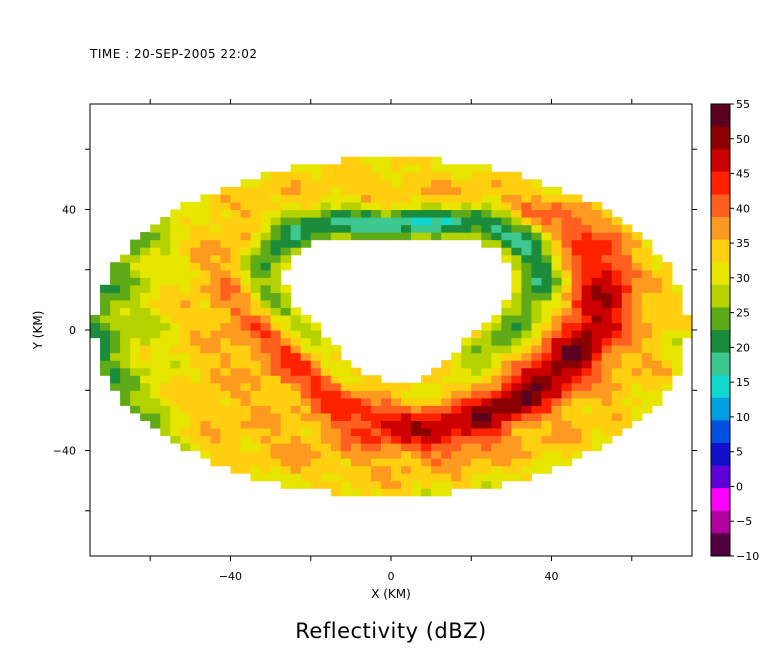 This screenshot has height=662, width=768. Describe the element at coordinates (174, 54) in the screenshot. I see `time-label: TIME : 20-SEP-2005 22:02` at that location.